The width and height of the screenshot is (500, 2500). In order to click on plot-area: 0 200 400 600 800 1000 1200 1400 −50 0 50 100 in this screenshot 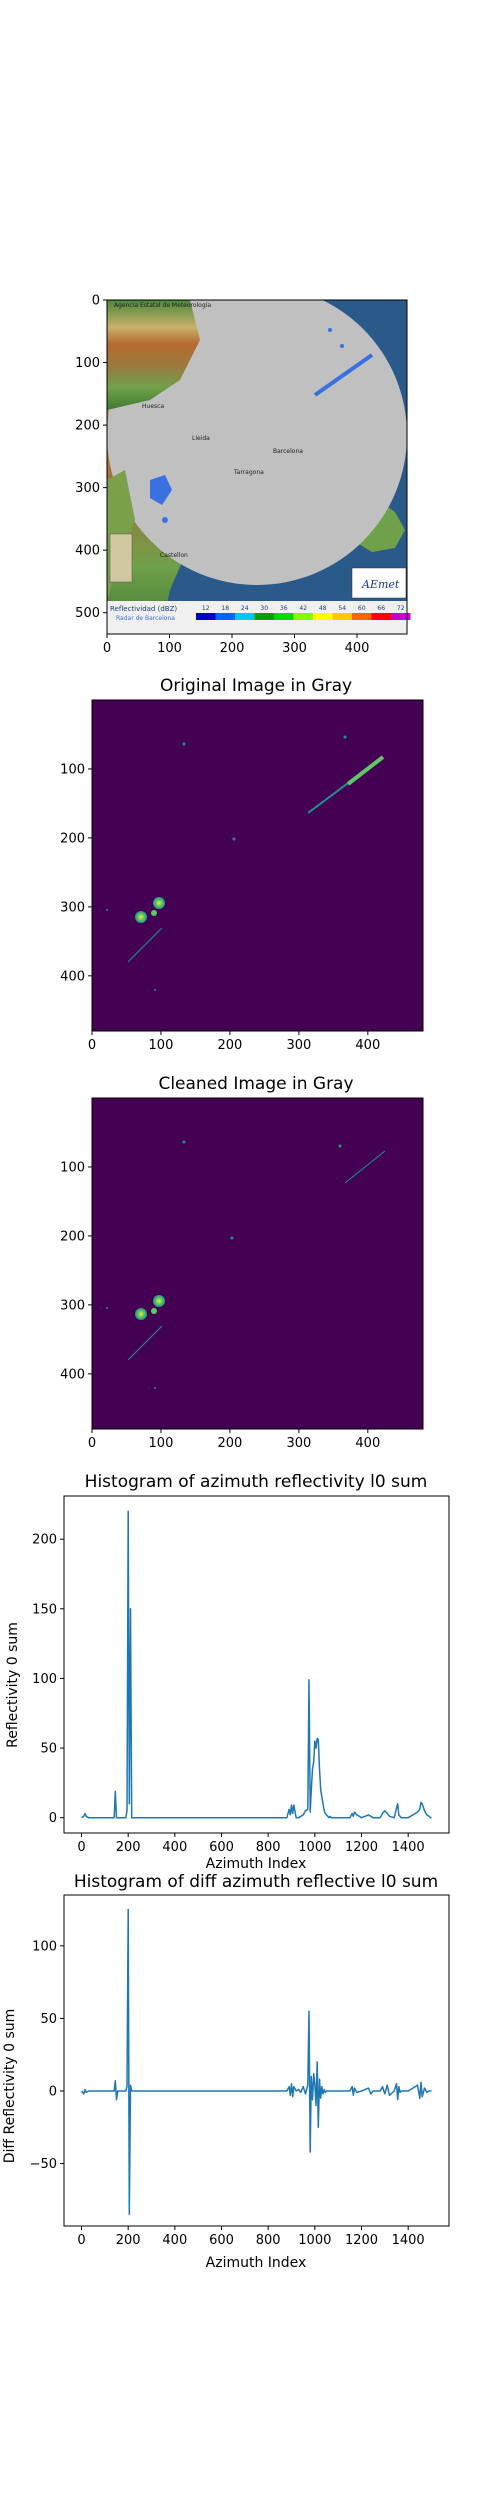, I will do `click(231, 2078)`.